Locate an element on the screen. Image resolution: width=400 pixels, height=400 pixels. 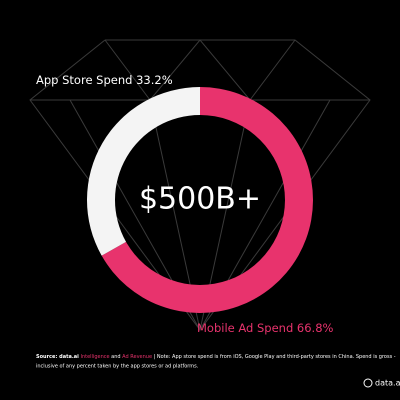
category: App Store Spend is located at coordinates (84, 80).